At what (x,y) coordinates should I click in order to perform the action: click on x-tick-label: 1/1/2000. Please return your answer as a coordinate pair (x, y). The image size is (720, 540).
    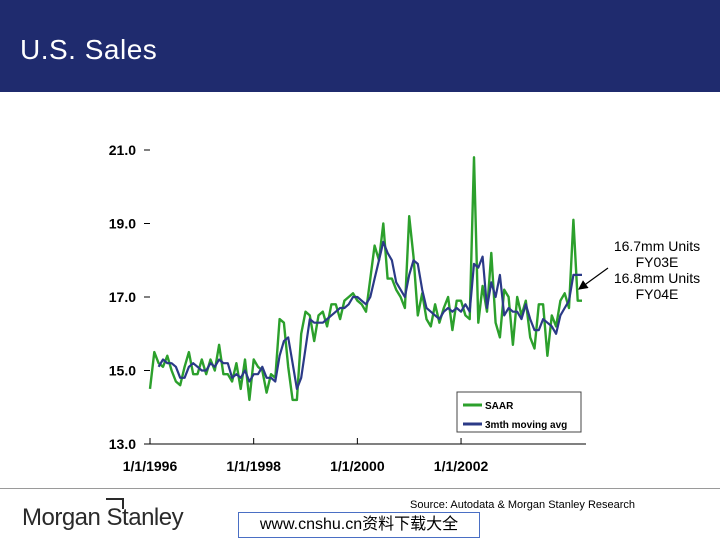
    Looking at the image, I should click on (357, 466).